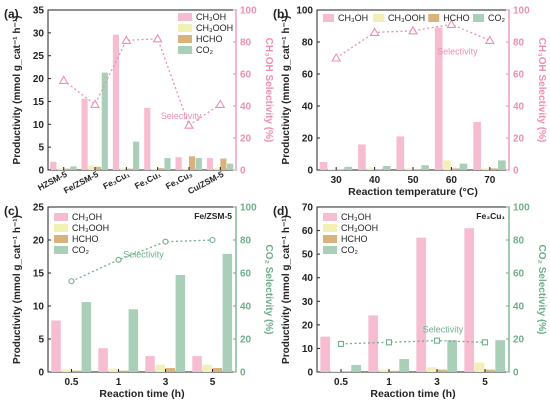  What do you see at coordinates (519, 139) in the screenshot?
I see `y2-tick-label: 20` at bounding box center [519, 139].